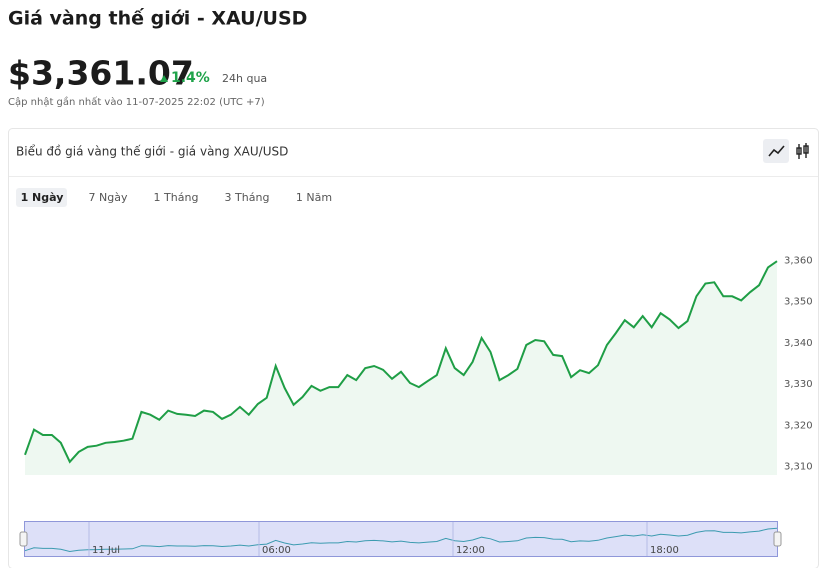  Describe the element at coordinates (276, 550) in the screenshot. I see `navigator-label: 06:00` at that location.